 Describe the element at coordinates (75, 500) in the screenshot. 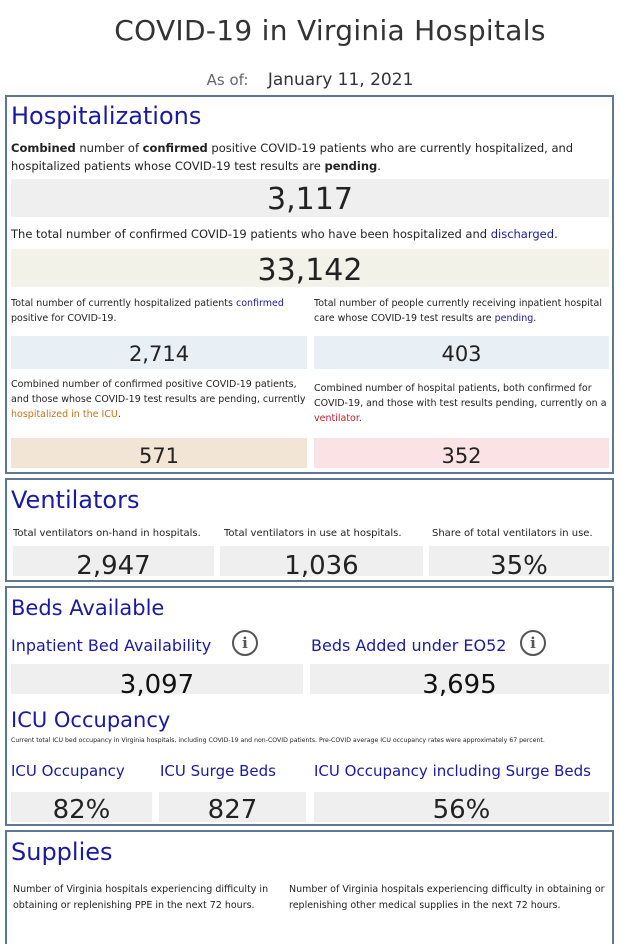

I see `ventilators-title: Ventilators` at that location.